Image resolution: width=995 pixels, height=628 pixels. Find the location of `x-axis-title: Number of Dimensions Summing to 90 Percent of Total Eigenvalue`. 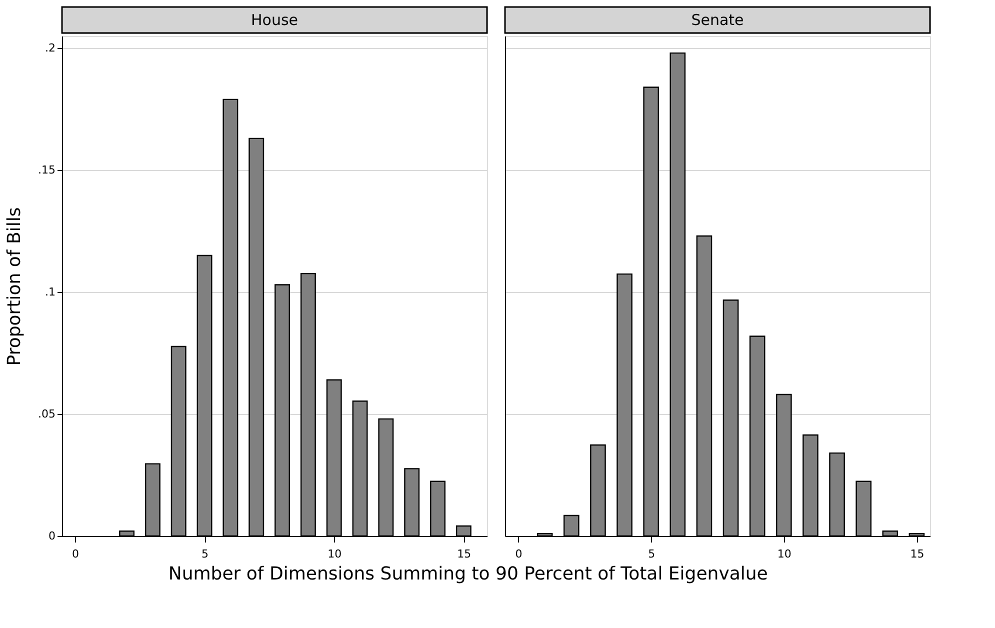

x-axis-title: Number of Dimensions Summing to 90 Percent of Total Eigenvalue is located at coordinates (468, 574).